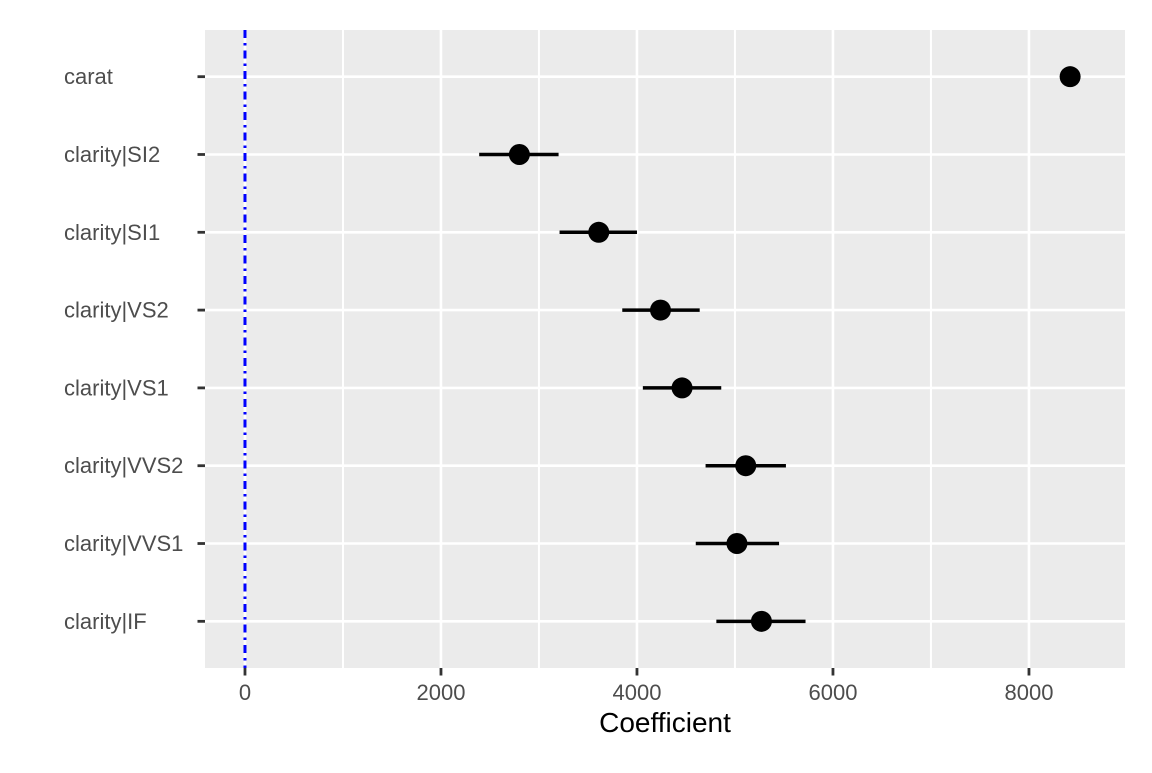 The width and height of the screenshot is (1152, 773). What do you see at coordinates (112, 232) in the screenshot?
I see `y-axis-label: clarity|SI1` at bounding box center [112, 232].